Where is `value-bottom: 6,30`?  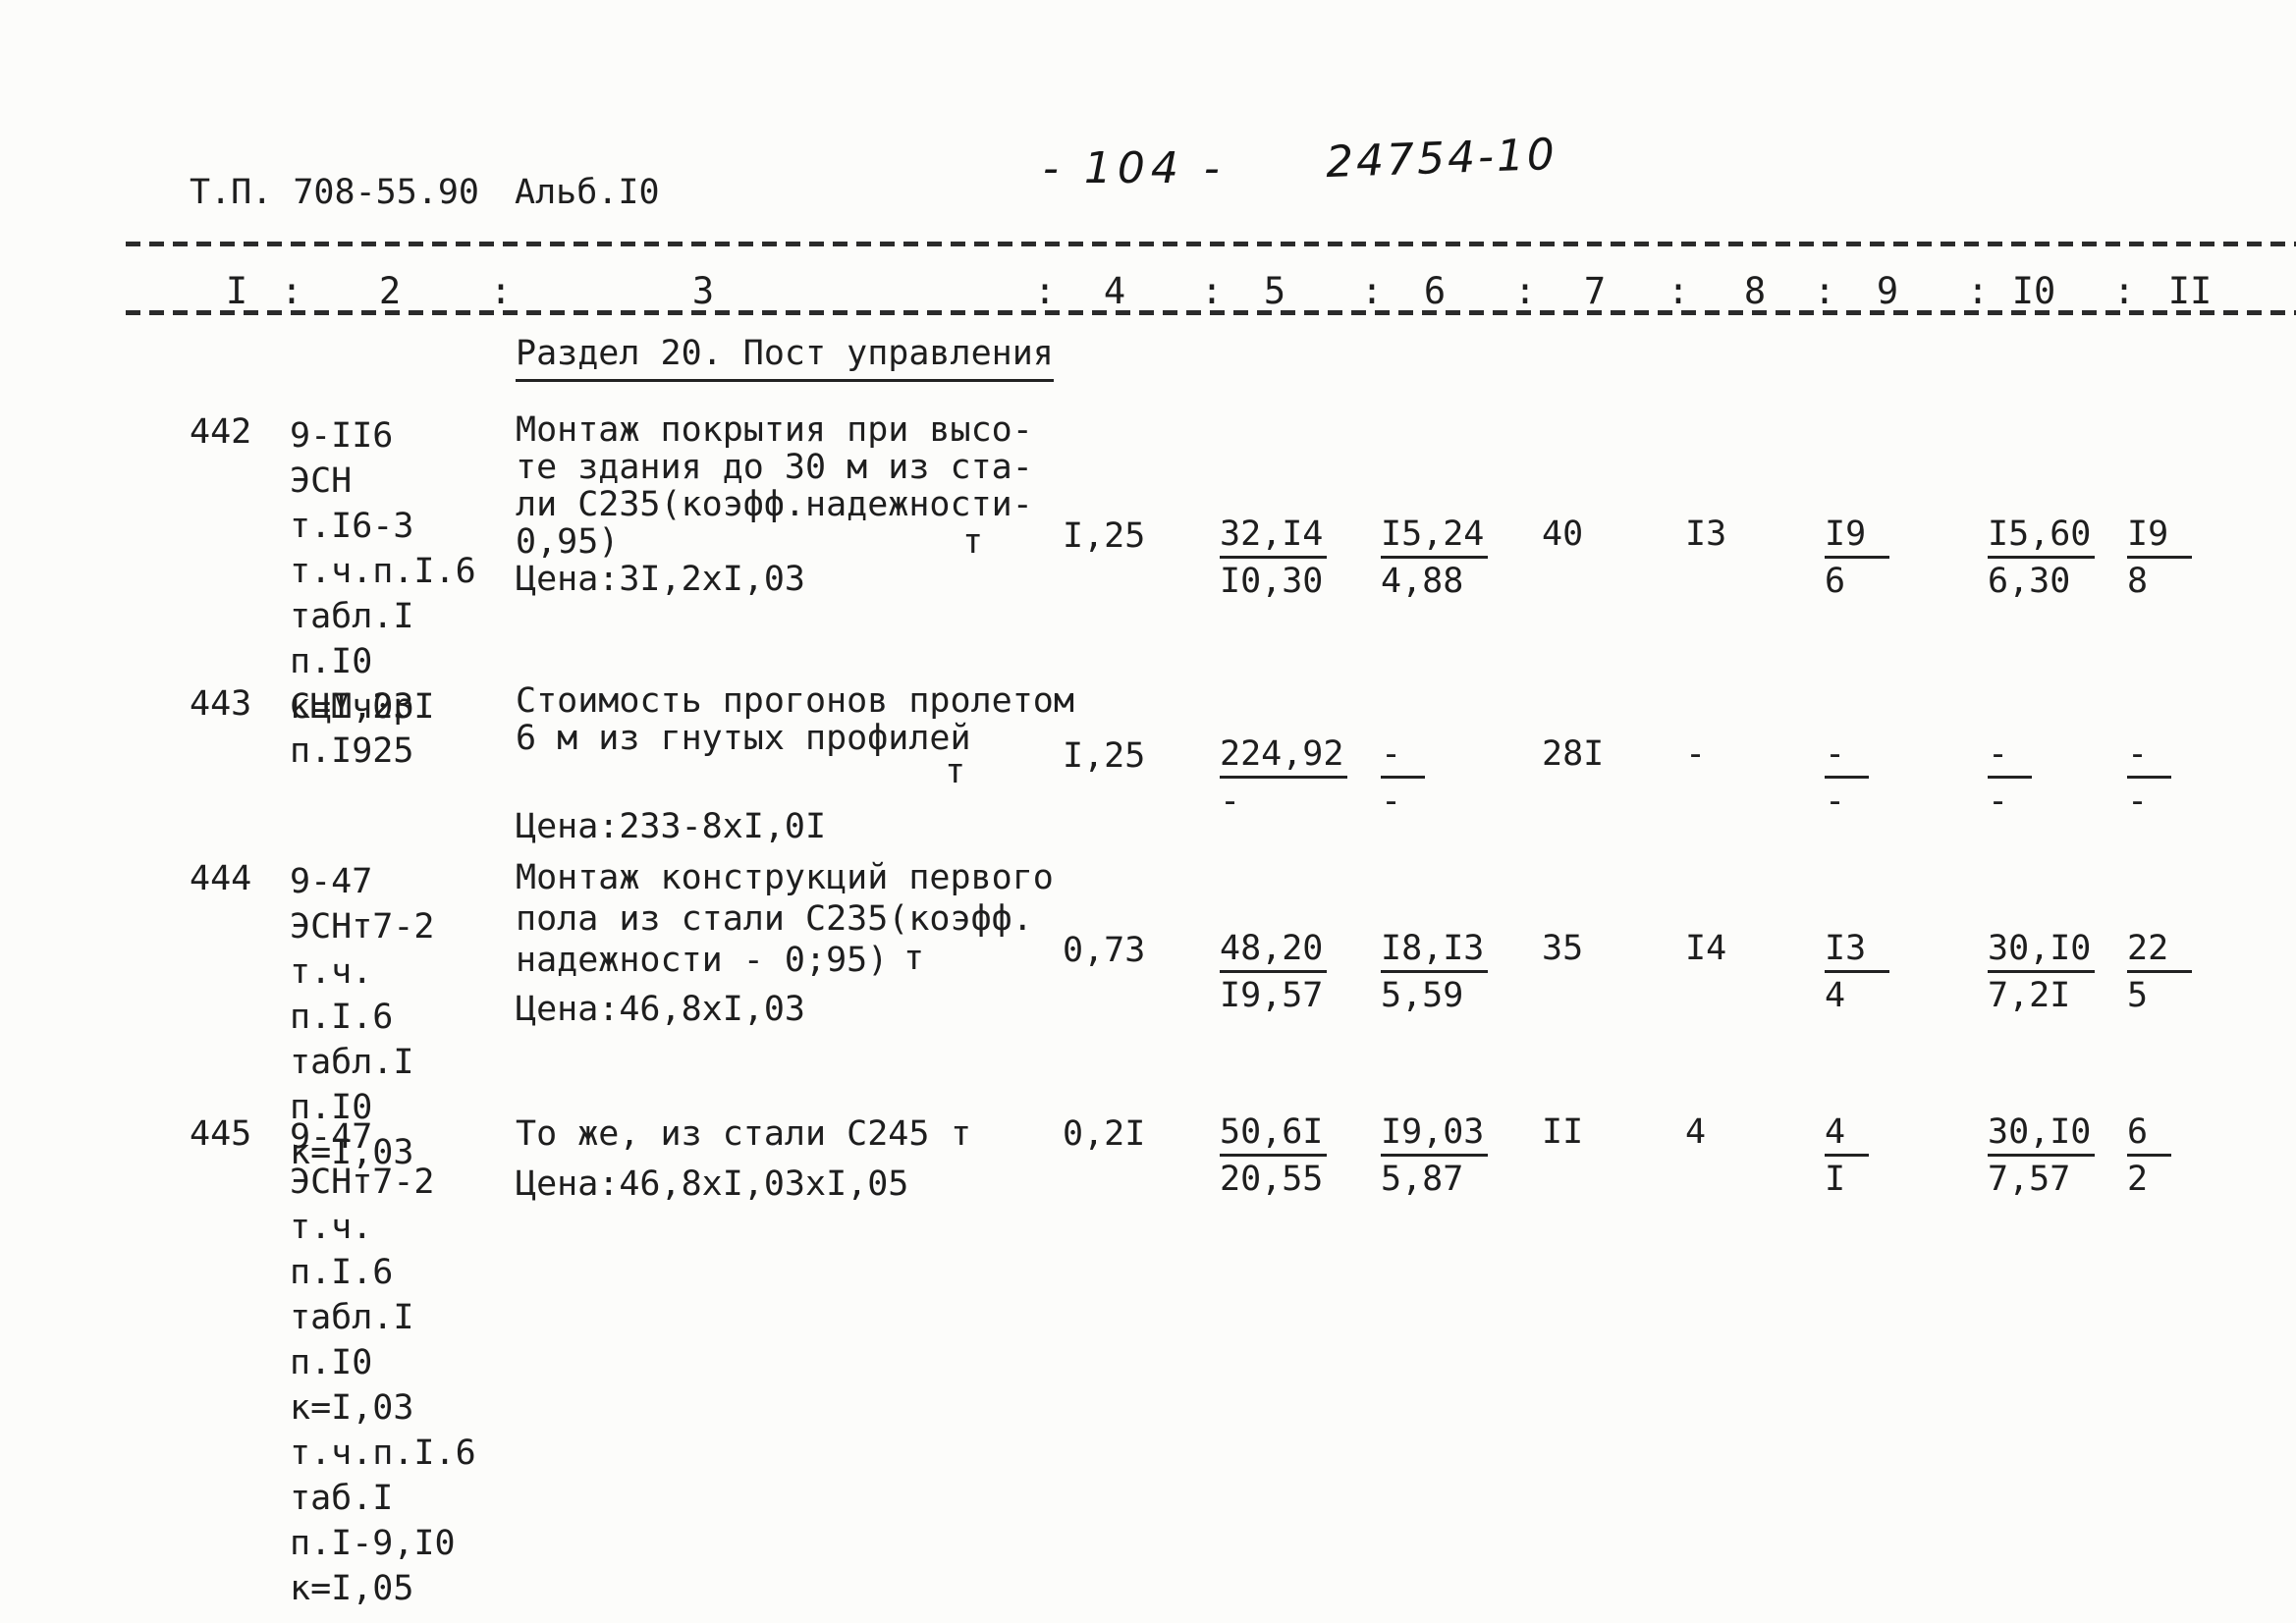
value-bottom: 6,30 is located at coordinates (2029, 582).